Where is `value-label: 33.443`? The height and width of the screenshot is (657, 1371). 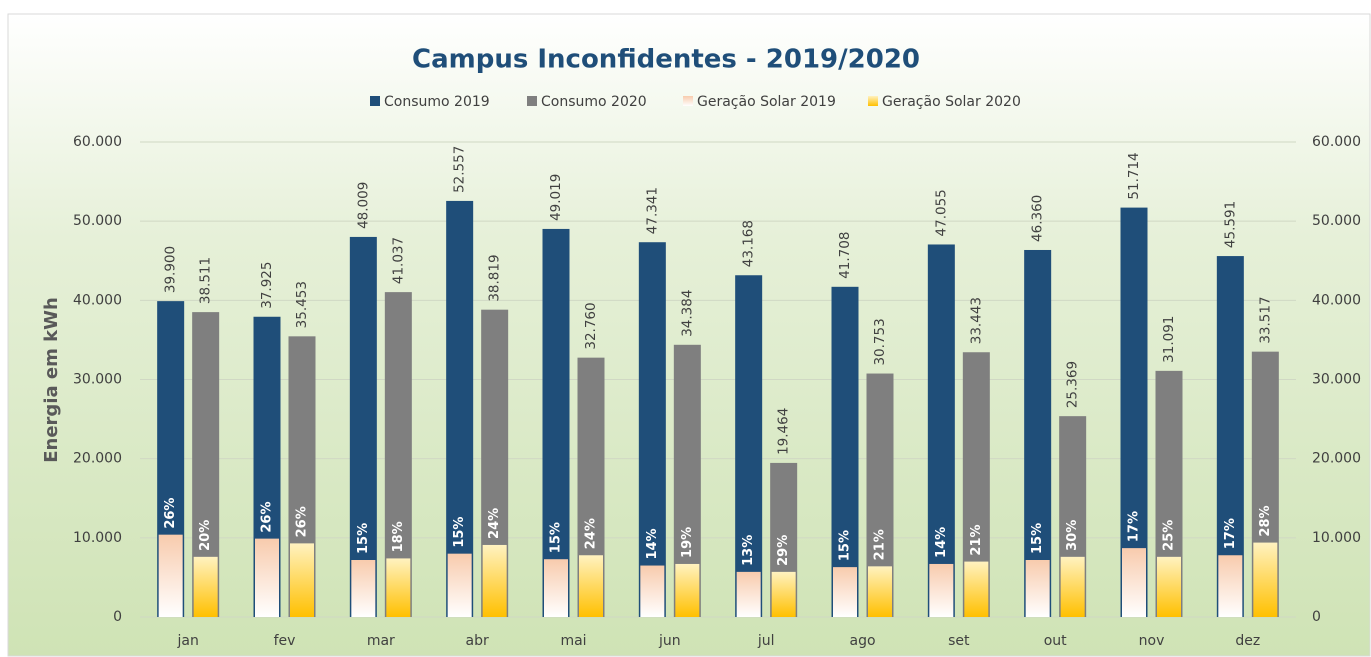
value-label: 33.443 is located at coordinates (976, 320).